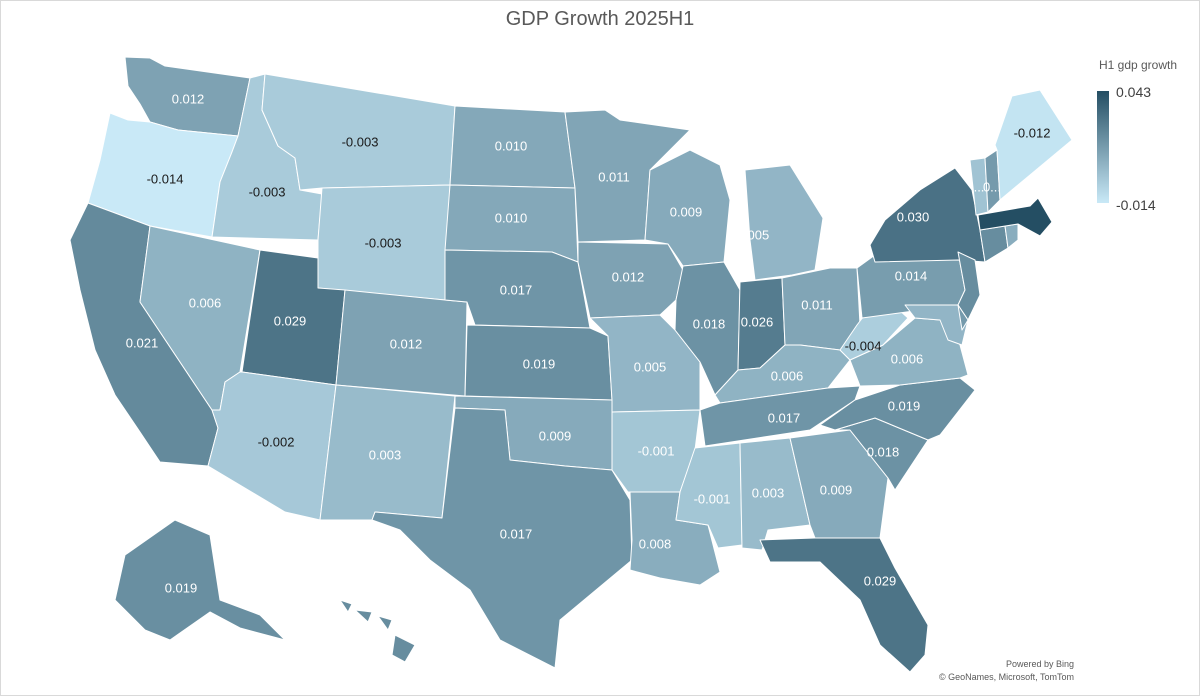 The width and height of the screenshot is (1200, 696). Describe the element at coordinates (1136, 205) in the screenshot. I see `legend-min-label: -0.014` at that location.